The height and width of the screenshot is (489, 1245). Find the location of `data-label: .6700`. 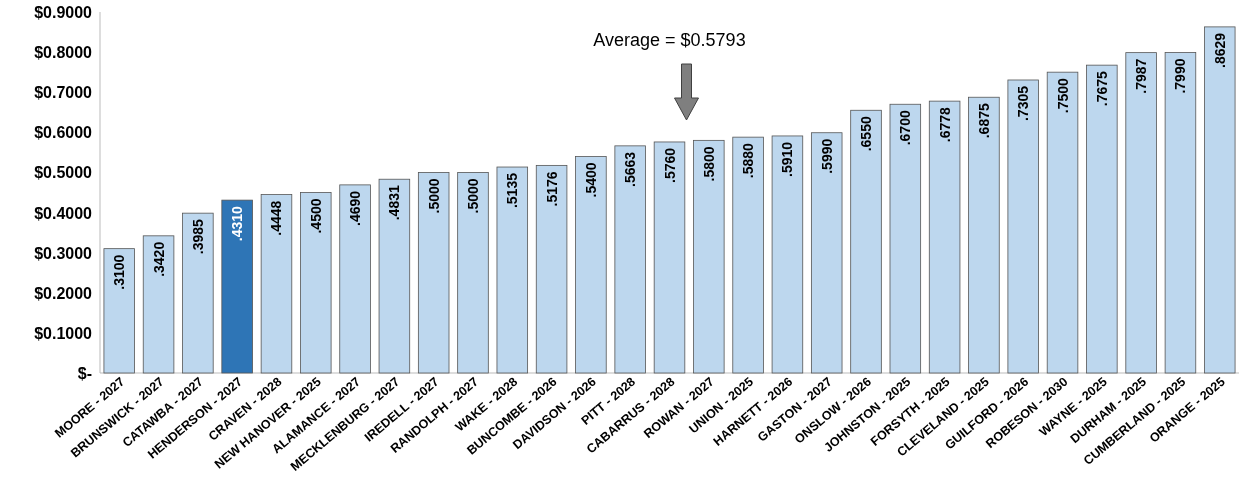

data-label: .6700 is located at coordinates (905, 128).